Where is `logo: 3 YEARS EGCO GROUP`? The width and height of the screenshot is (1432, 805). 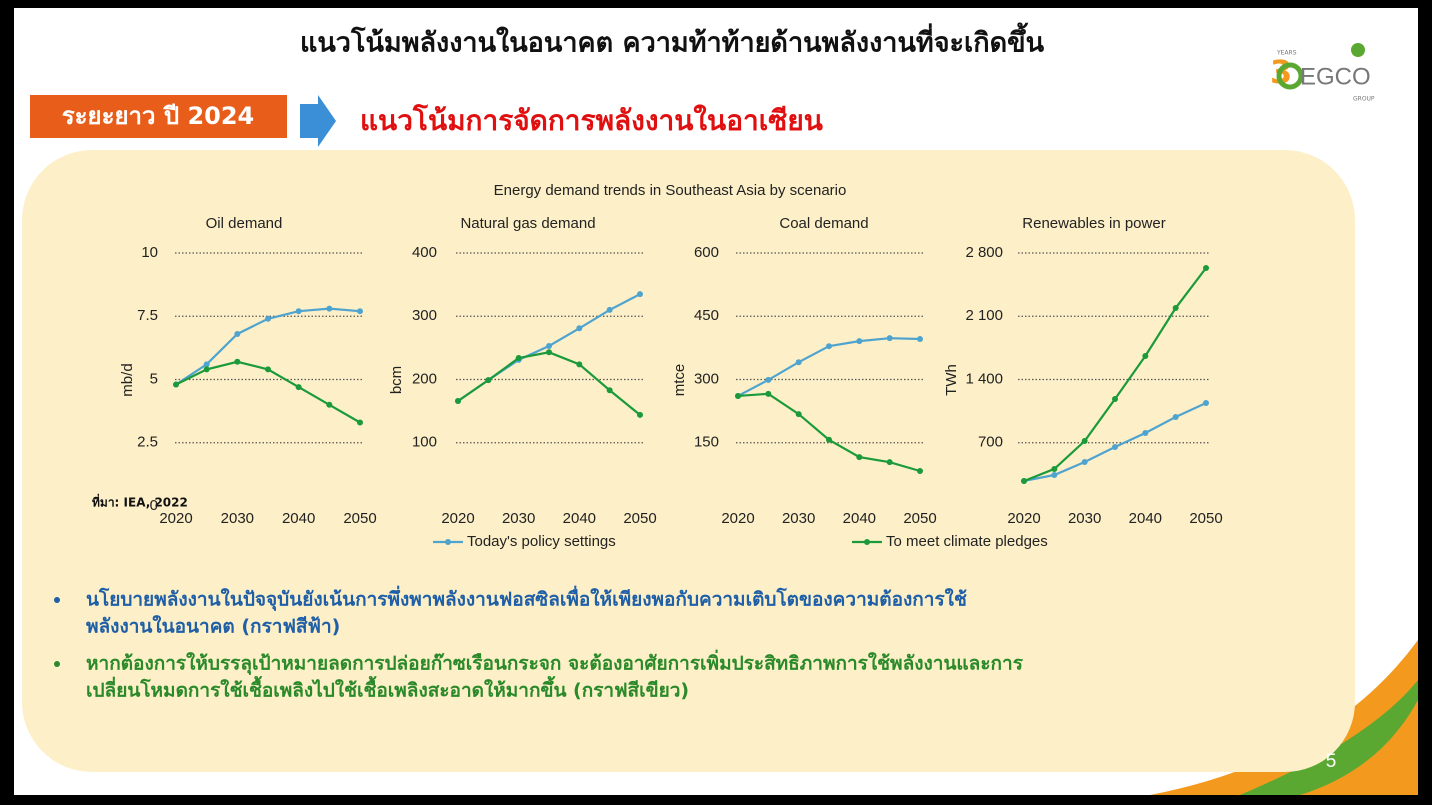
logo: 3 YEARS EGCO GROUP is located at coordinates (1322, 73).